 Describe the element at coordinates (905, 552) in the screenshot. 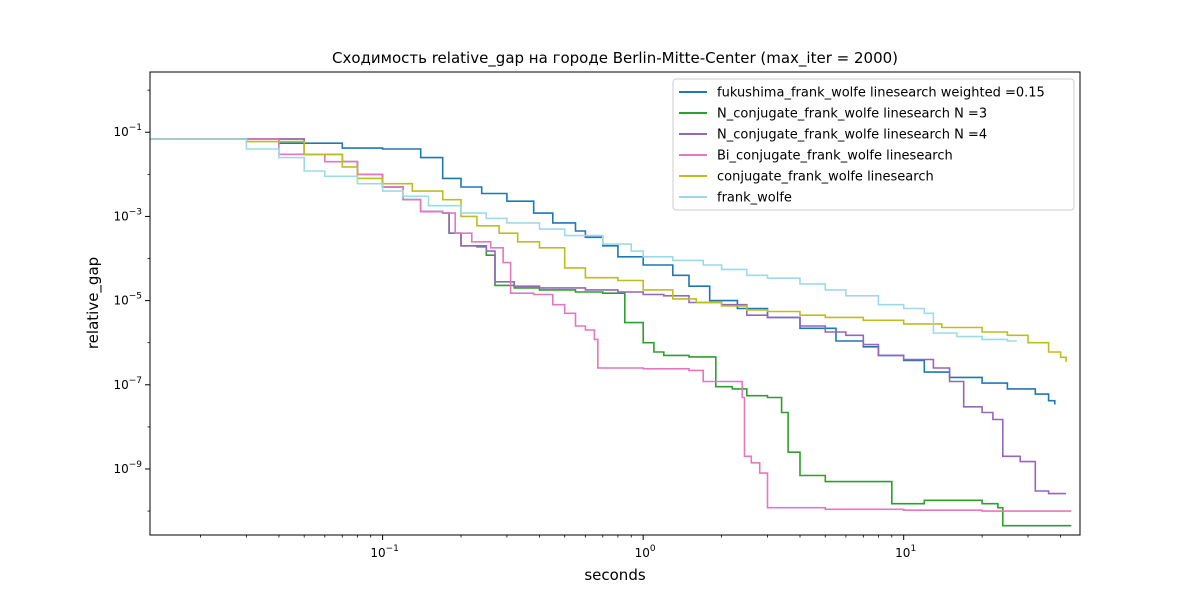

I see `x-tick-label: 10¹` at that location.